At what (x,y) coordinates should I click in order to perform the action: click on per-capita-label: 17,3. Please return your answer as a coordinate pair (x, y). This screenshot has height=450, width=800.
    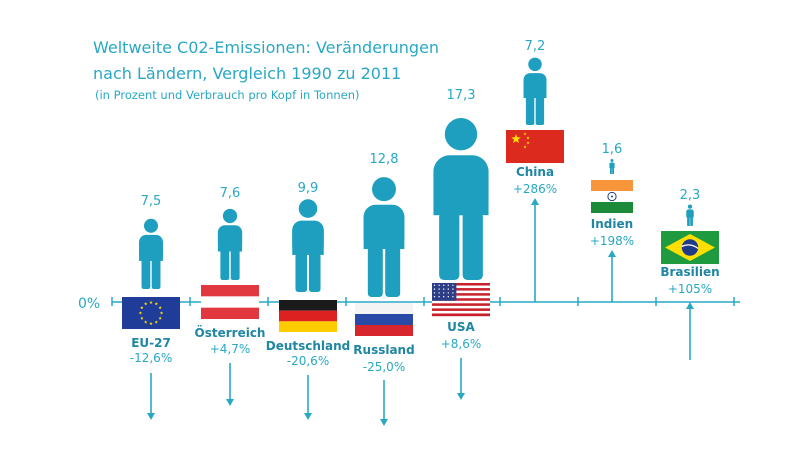
    Looking at the image, I should click on (461, 95).